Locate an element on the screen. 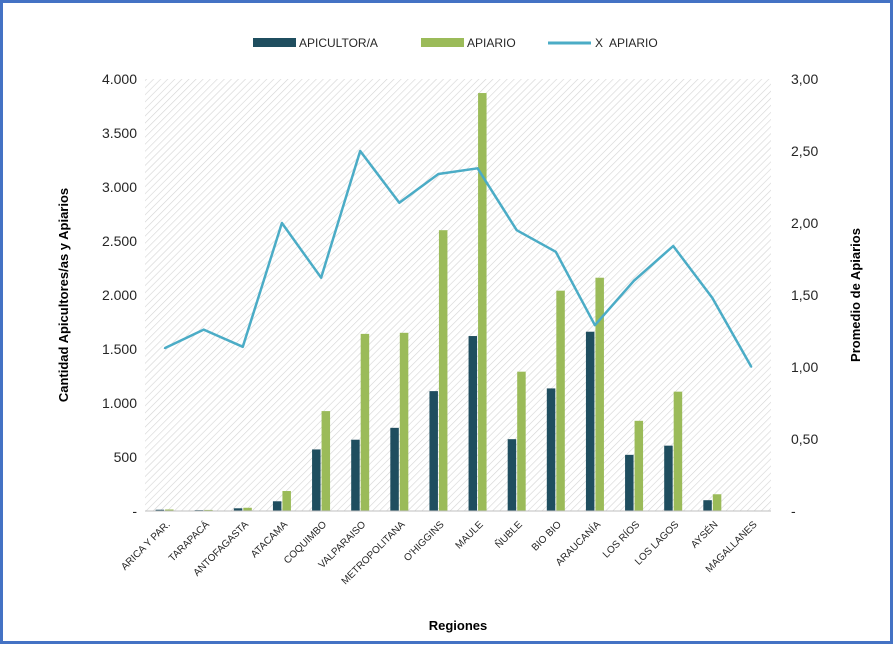 The width and height of the screenshot is (893, 646). y2-axis-title: Promedio de Apiarios is located at coordinates (855, 295).